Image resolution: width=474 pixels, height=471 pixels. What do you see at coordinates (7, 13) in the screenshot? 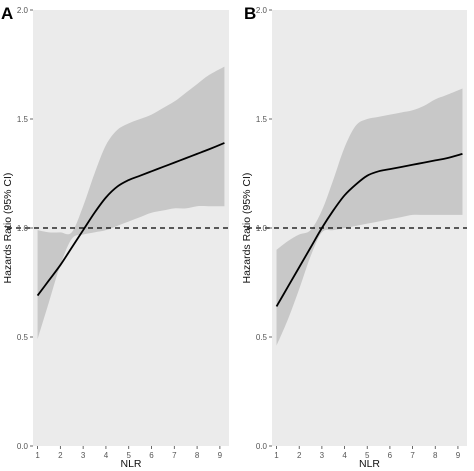
I see `panel-label: A` at bounding box center [7, 13].